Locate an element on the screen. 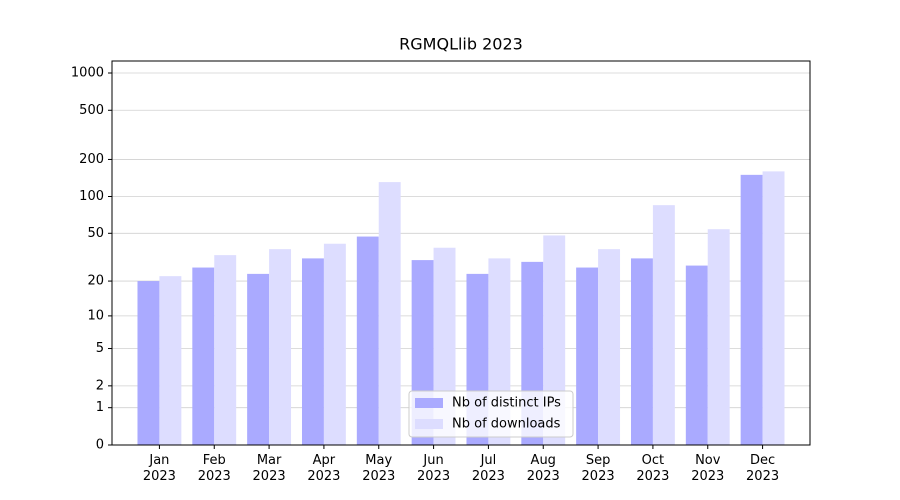  x-tick-label: Apr 2023 is located at coordinates (324, 468).